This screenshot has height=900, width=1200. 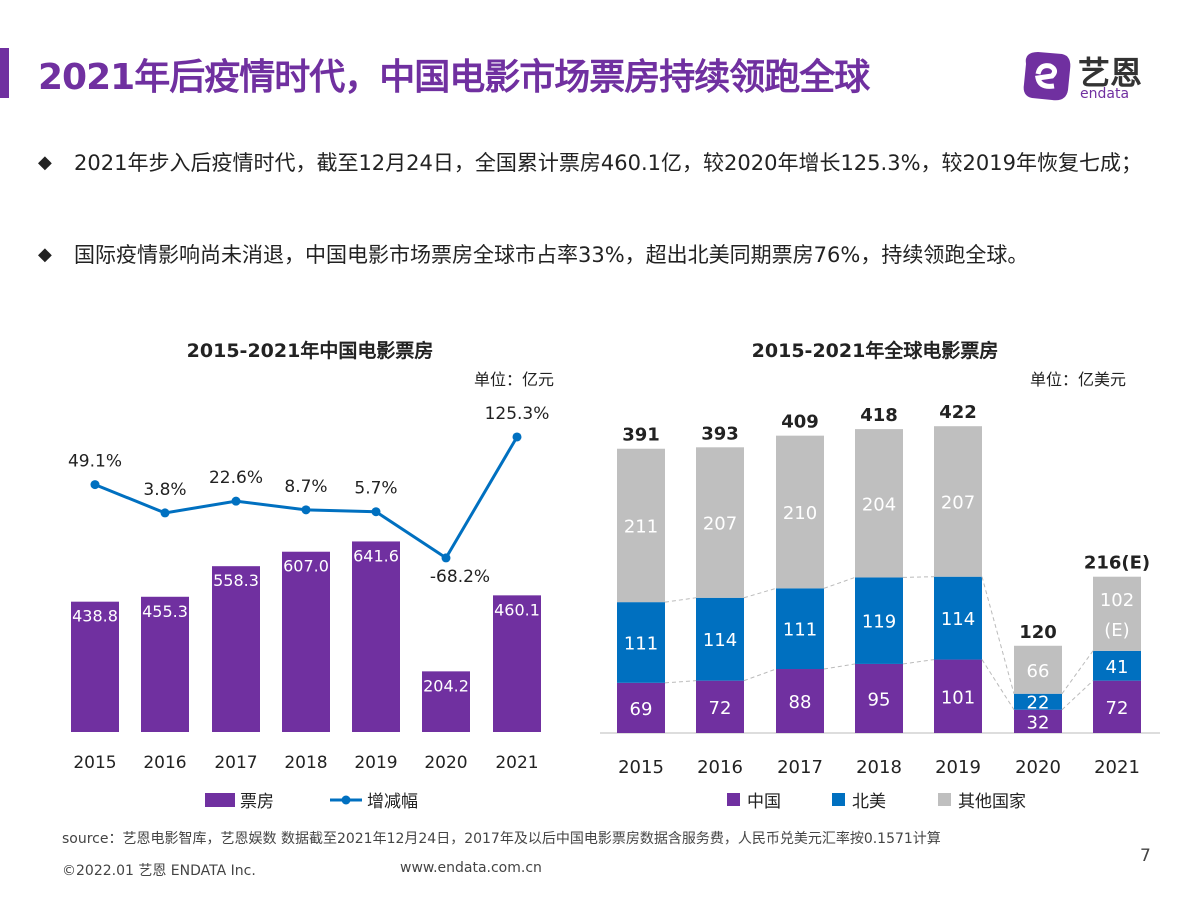 I want to click on growth-label: 49.1%, so click(x=95, y=462).